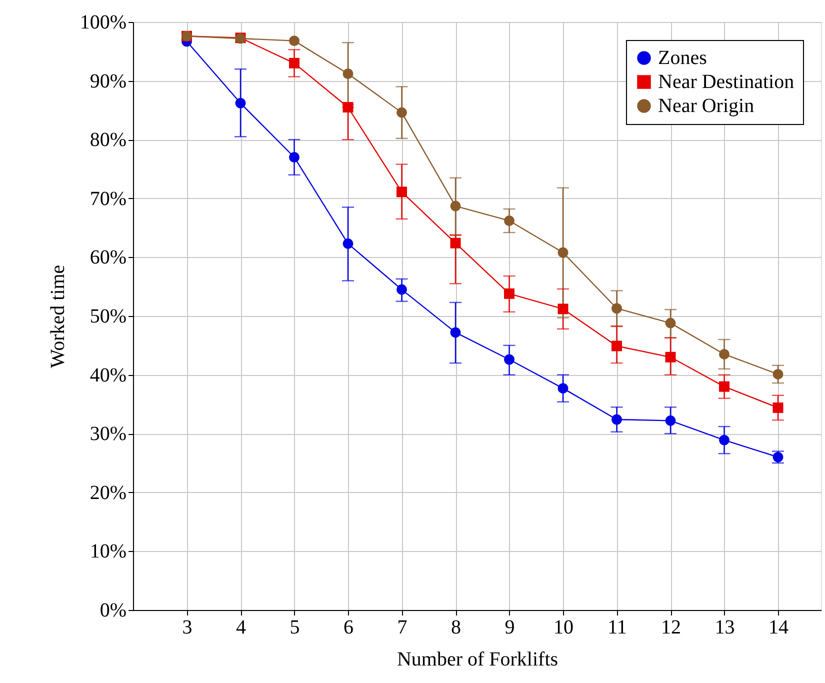  I want to click on y-tick-label: 70%, so click(108, 199).